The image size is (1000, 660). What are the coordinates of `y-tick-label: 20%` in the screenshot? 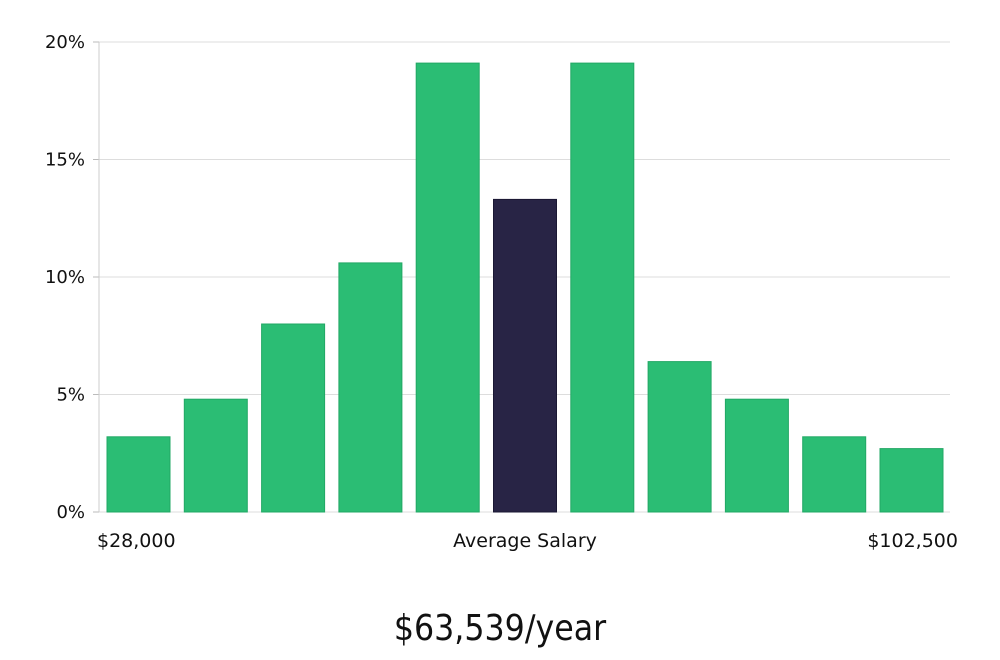 It's located at (65, 42).